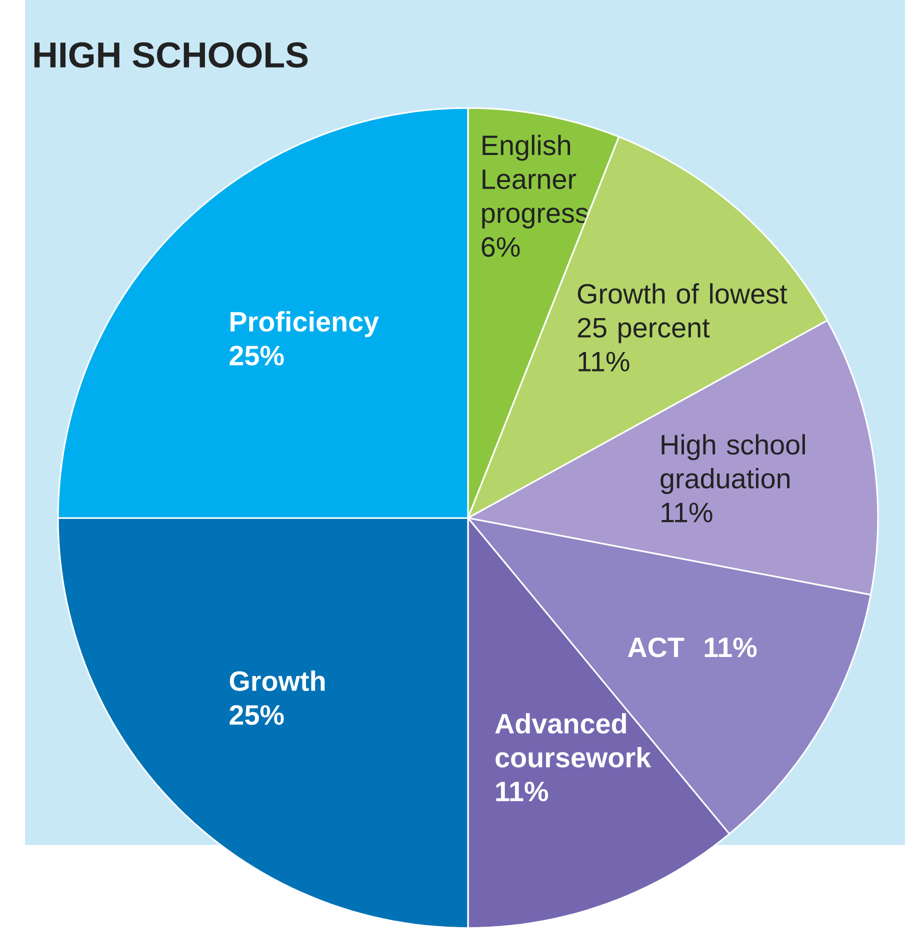 This screenshot has width=909, height=929. I want to click on slice-label: Growth, so click(277, 681).